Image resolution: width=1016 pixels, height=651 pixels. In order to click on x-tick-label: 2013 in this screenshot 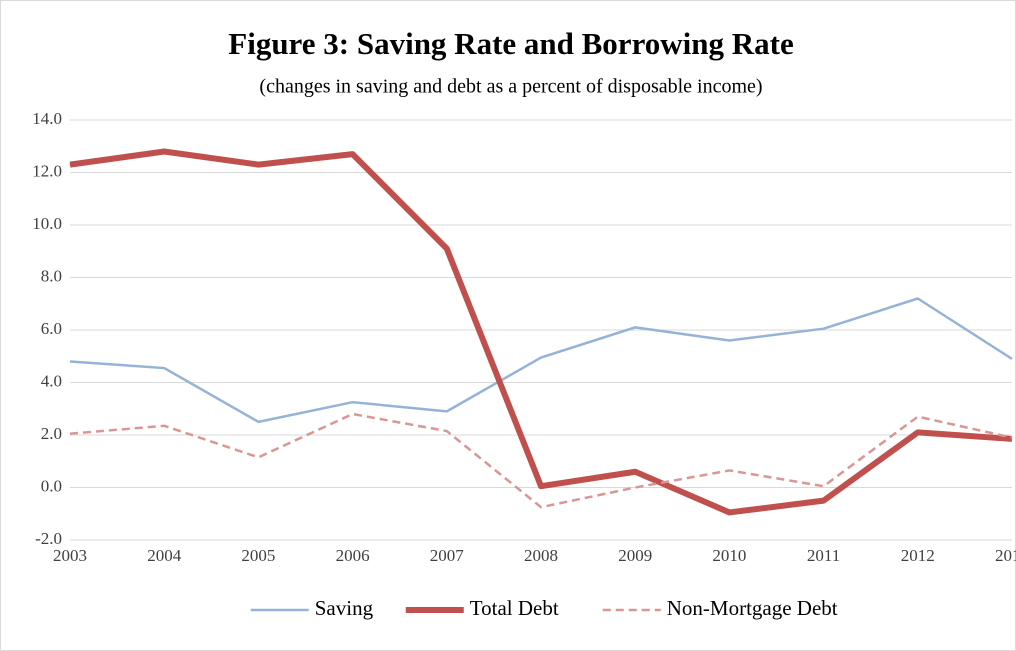, I will do `click(1005, 555)`.